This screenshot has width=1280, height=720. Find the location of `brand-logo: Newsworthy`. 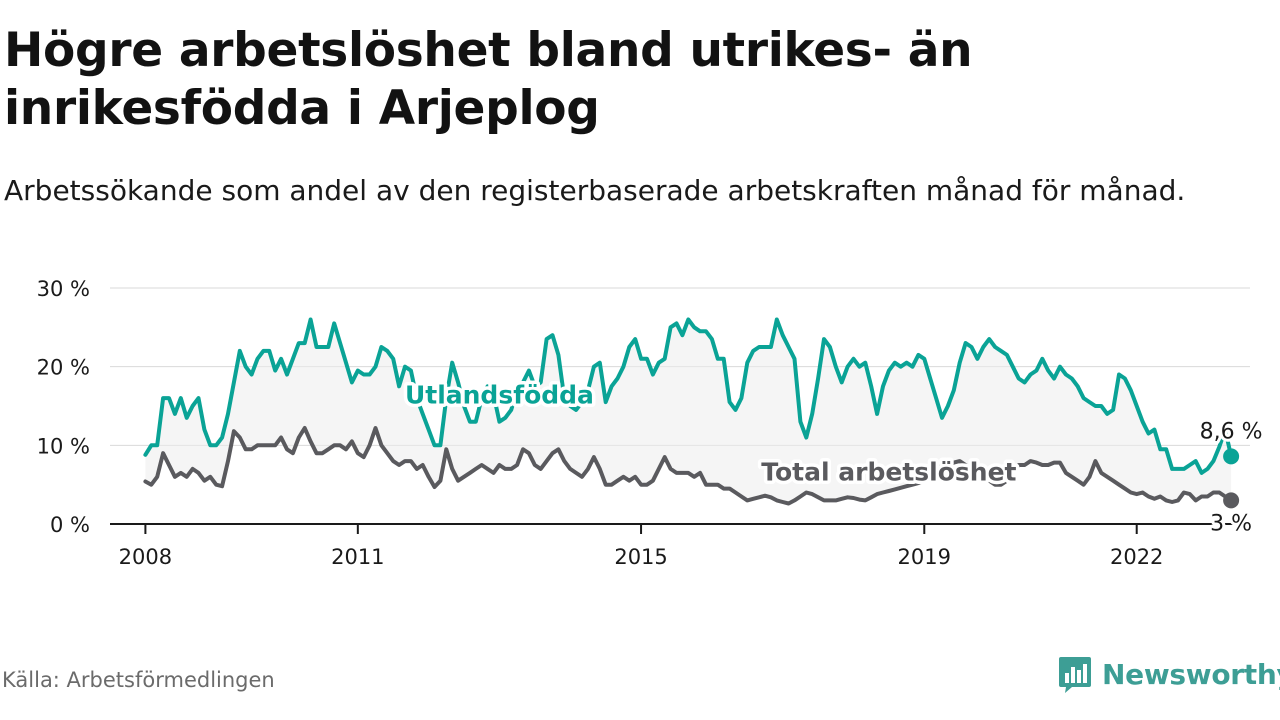

brand-logo: Newsworthy is located at coordinates (1169, 674).